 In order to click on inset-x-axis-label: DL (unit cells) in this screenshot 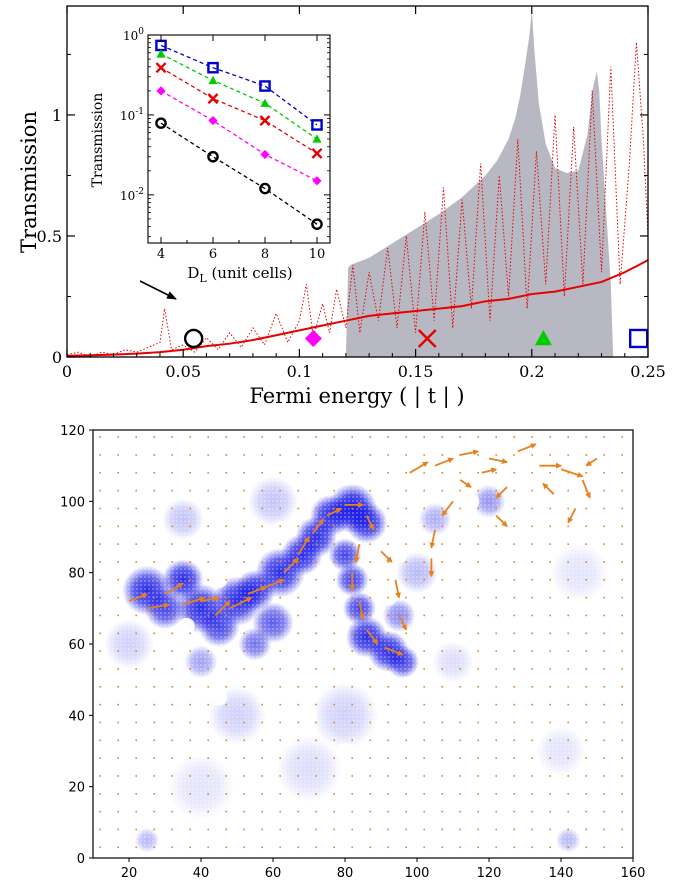, I will do `click(239, 274)`.